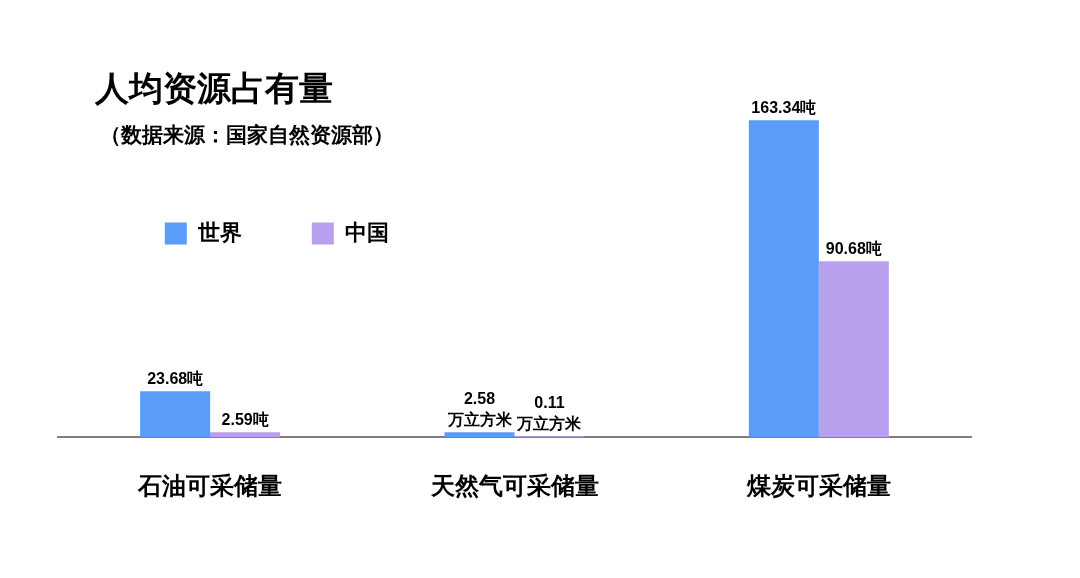 The image size is (1080, 578). What do you see at coordinates (219, 232) in the screenshot?
I see `legend-label: 世界` at bounding box center [219, 232].